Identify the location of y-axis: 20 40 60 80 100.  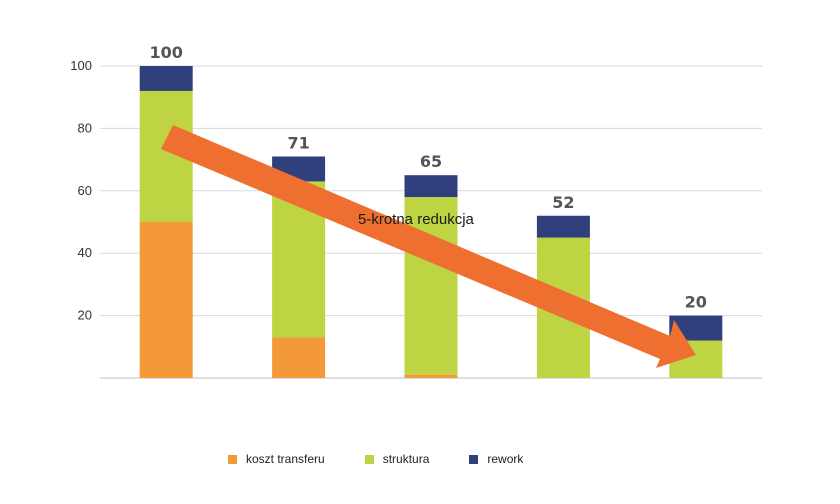
(81, 190).